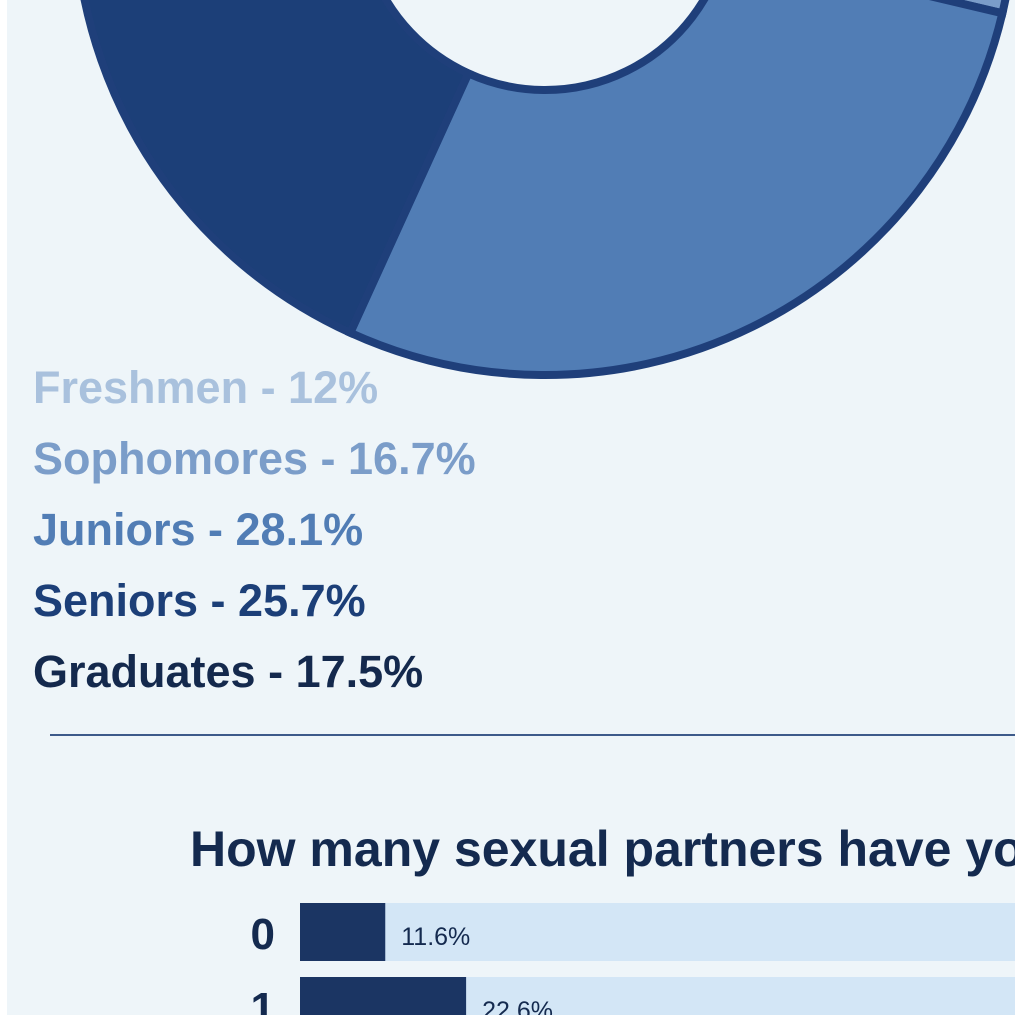 This screenshot has height=1015, width=1015. What do you see at coordinates (254, 458) in the screenshot?
I see `legend-entry: Sophomores - 16.7%` at bounding box center [254, 458].